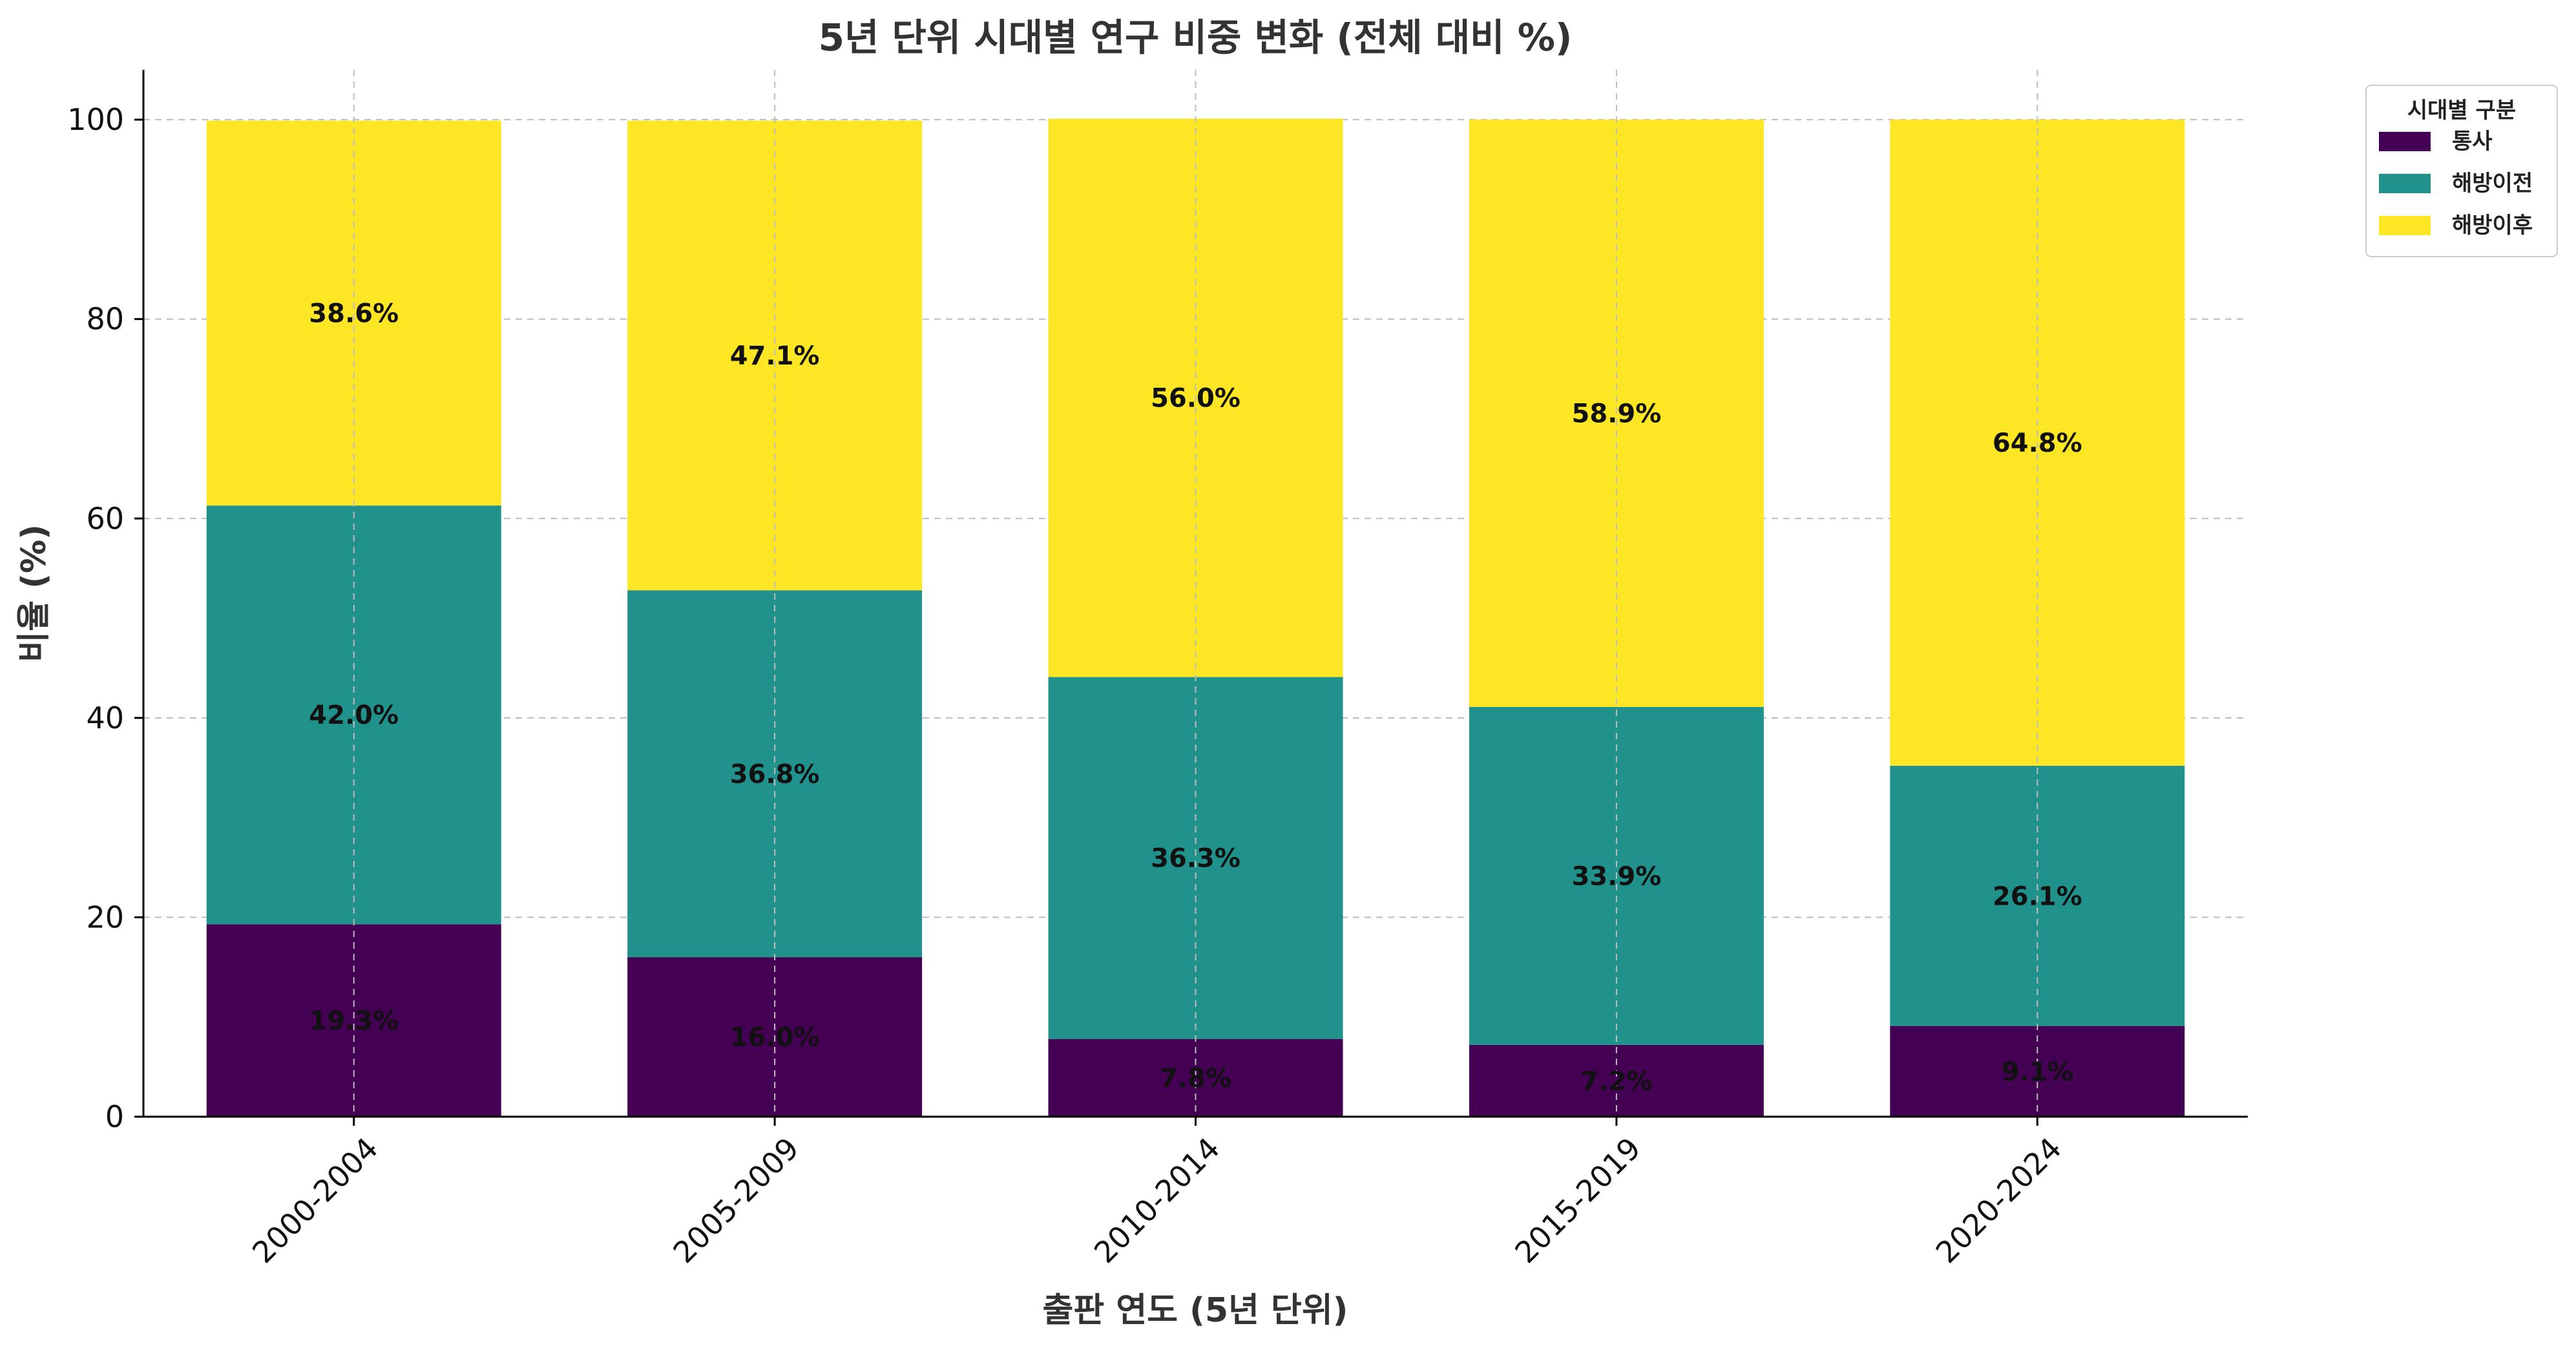  I want to click on y-axis-title: 비율 (%), so click(34, 593).